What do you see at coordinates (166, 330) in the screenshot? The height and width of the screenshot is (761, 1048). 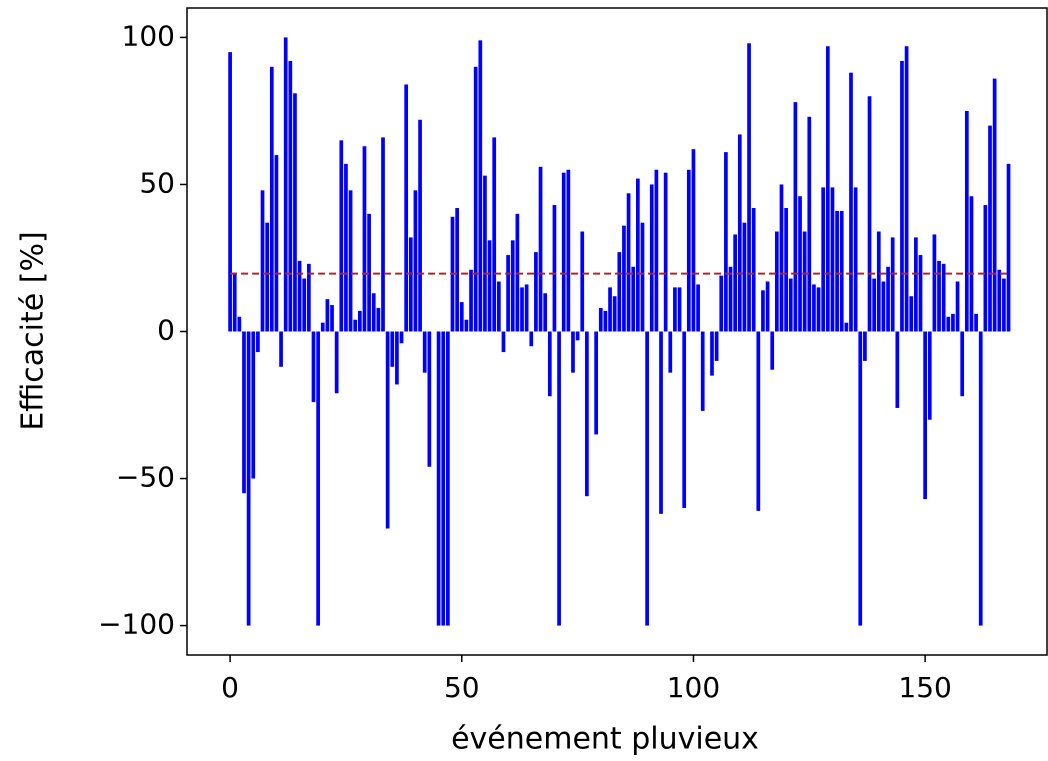 I see `y-tick-label: 0` at bounding box center [166, 330].